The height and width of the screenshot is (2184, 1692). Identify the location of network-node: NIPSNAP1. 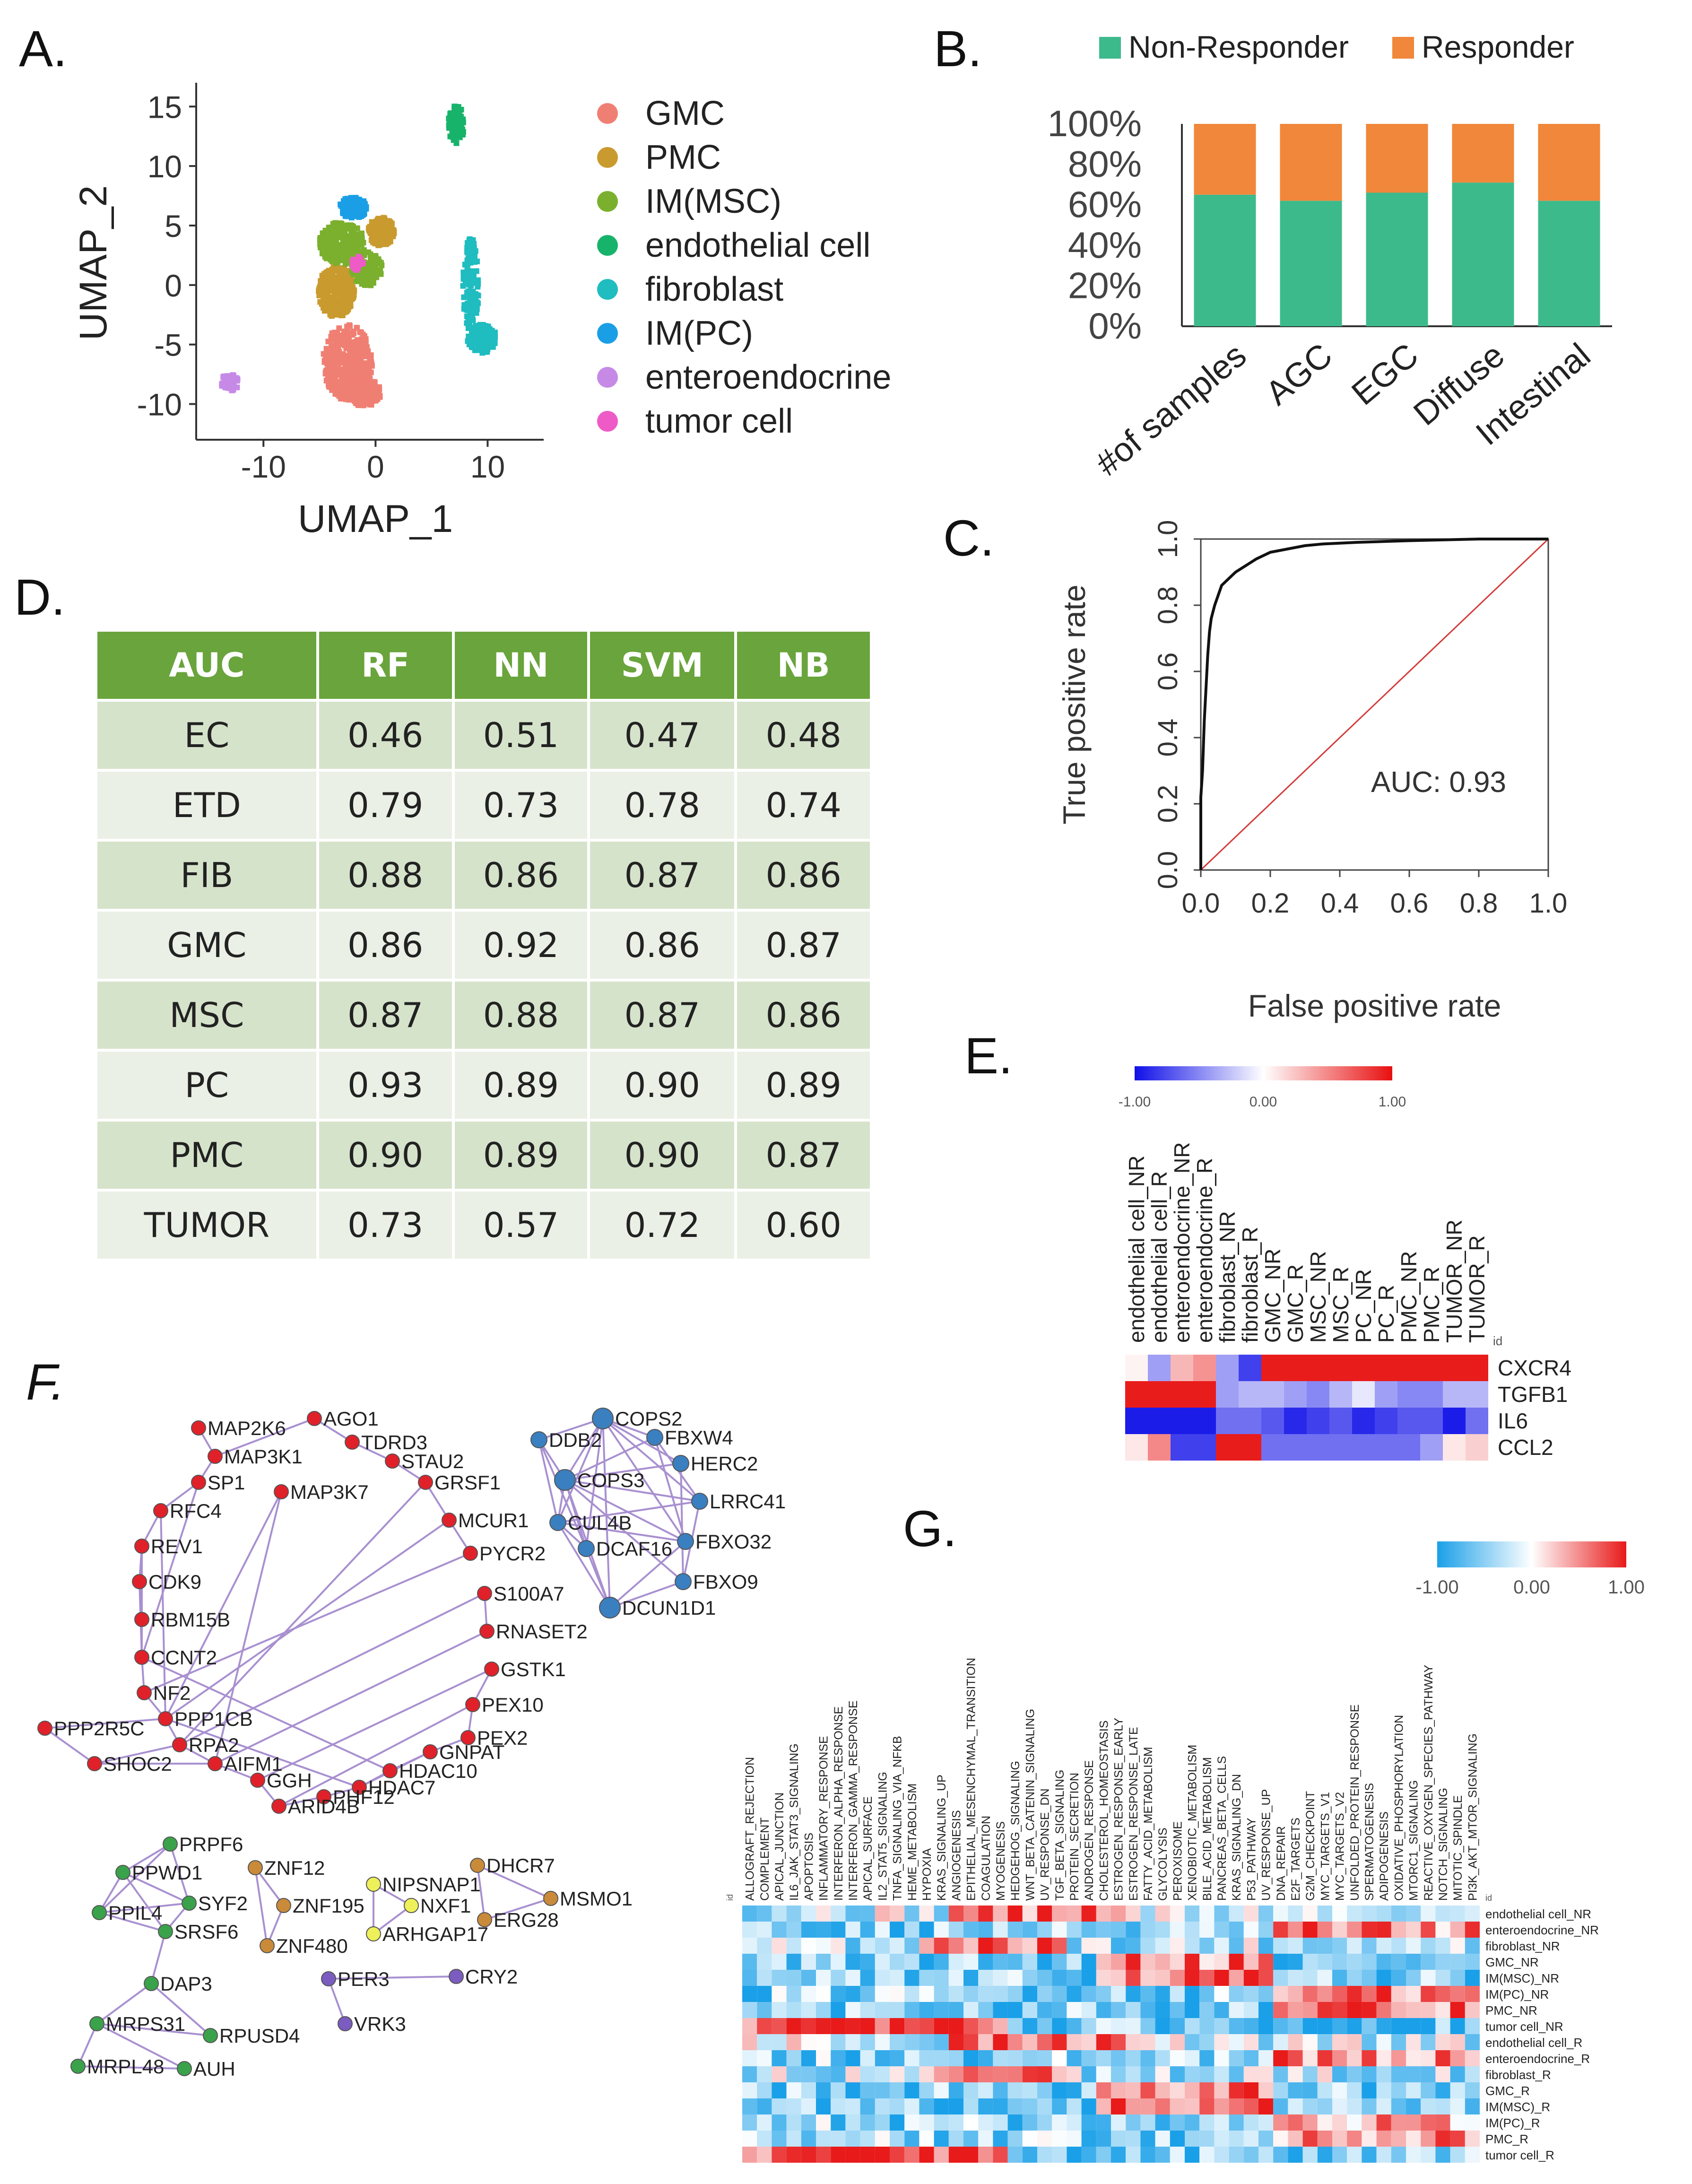
(423, 1885).